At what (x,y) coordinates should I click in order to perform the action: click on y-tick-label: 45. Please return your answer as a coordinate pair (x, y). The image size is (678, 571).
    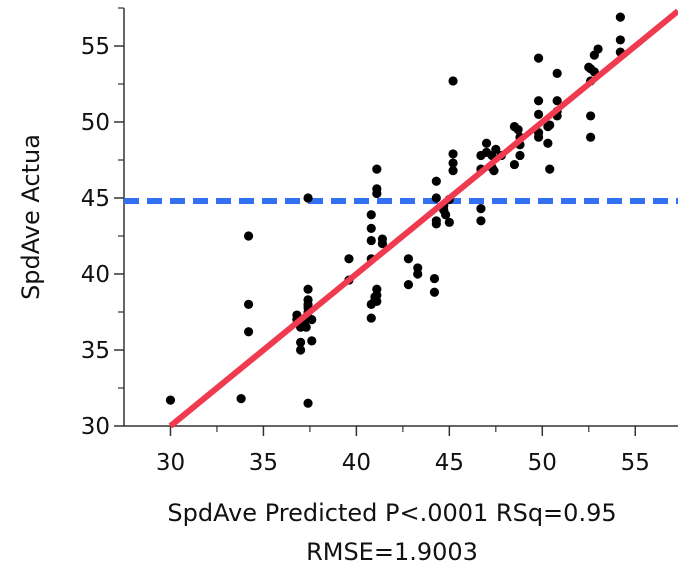
    Looking at the image, I should click on (95, 199).